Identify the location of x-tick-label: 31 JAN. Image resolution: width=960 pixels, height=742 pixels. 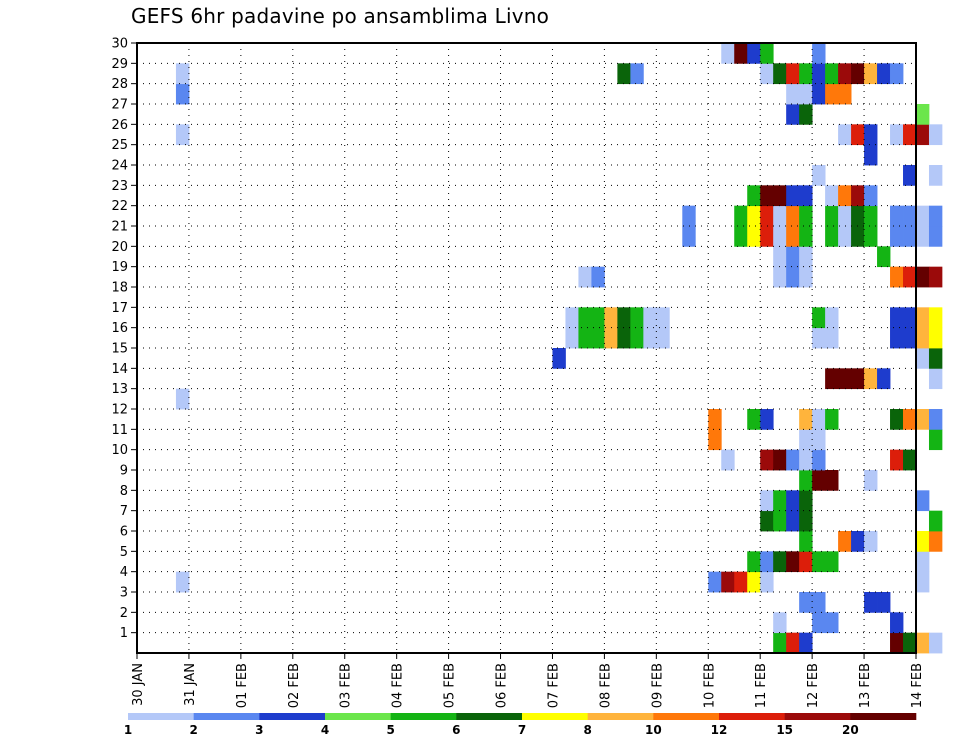
(190, 684).